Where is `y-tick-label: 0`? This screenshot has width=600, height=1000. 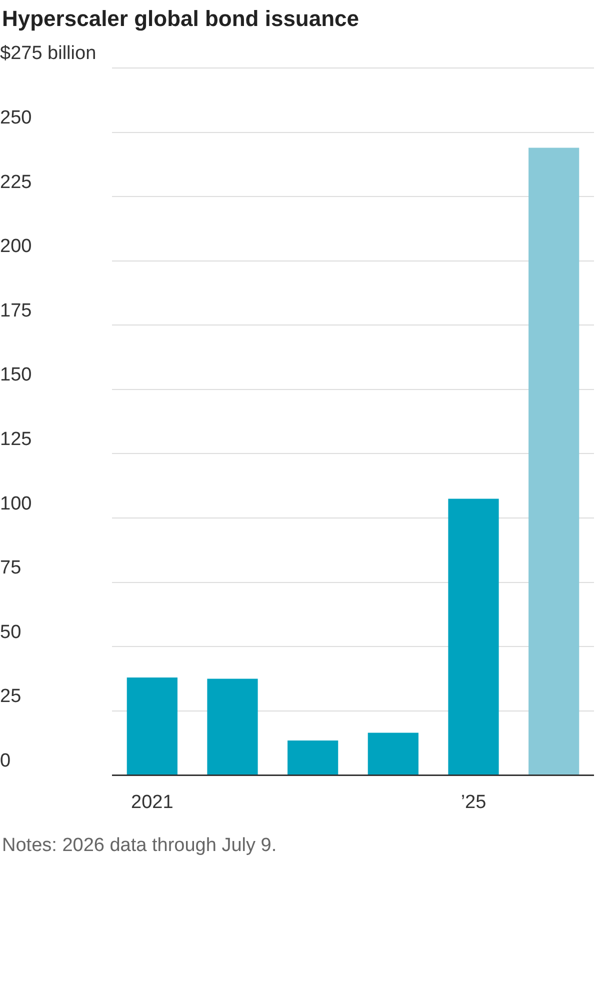
y-tick-label: 0 is located at coordinates (5, 761).